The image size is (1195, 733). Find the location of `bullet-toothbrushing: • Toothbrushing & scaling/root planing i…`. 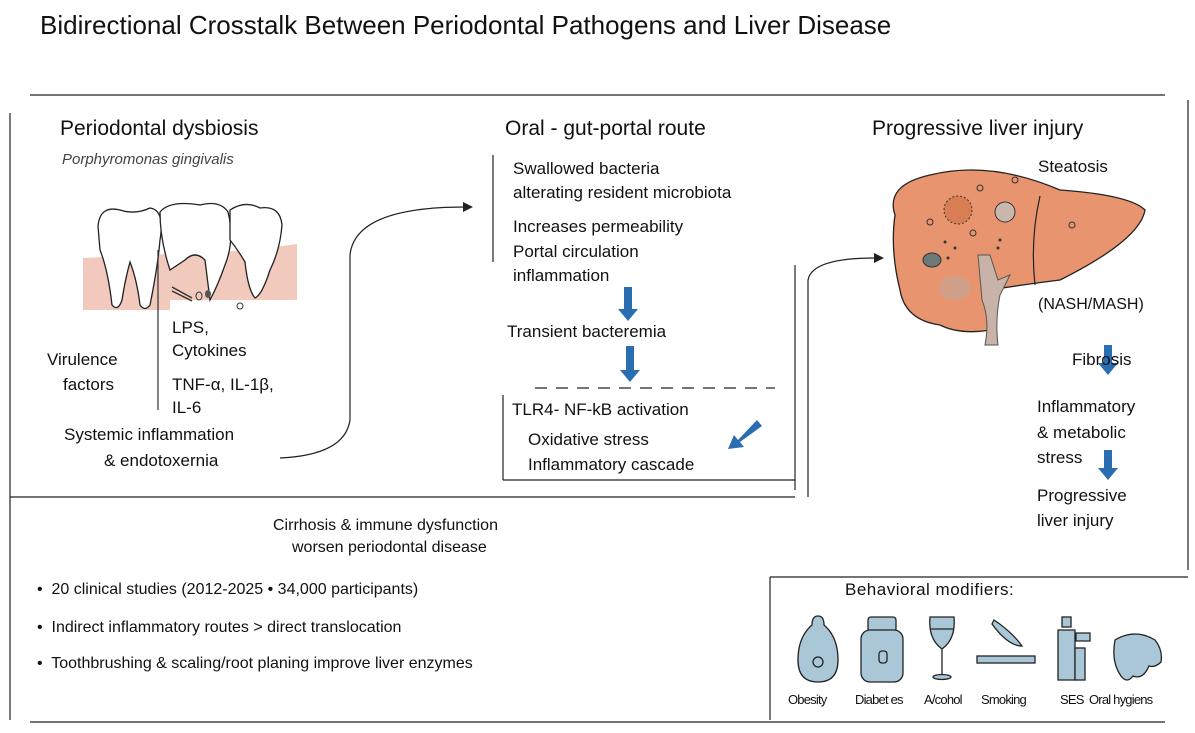

bullet-toothbrushing: • Toothbrushing & scaling/root planing i… is located at coordinates (255, 663).